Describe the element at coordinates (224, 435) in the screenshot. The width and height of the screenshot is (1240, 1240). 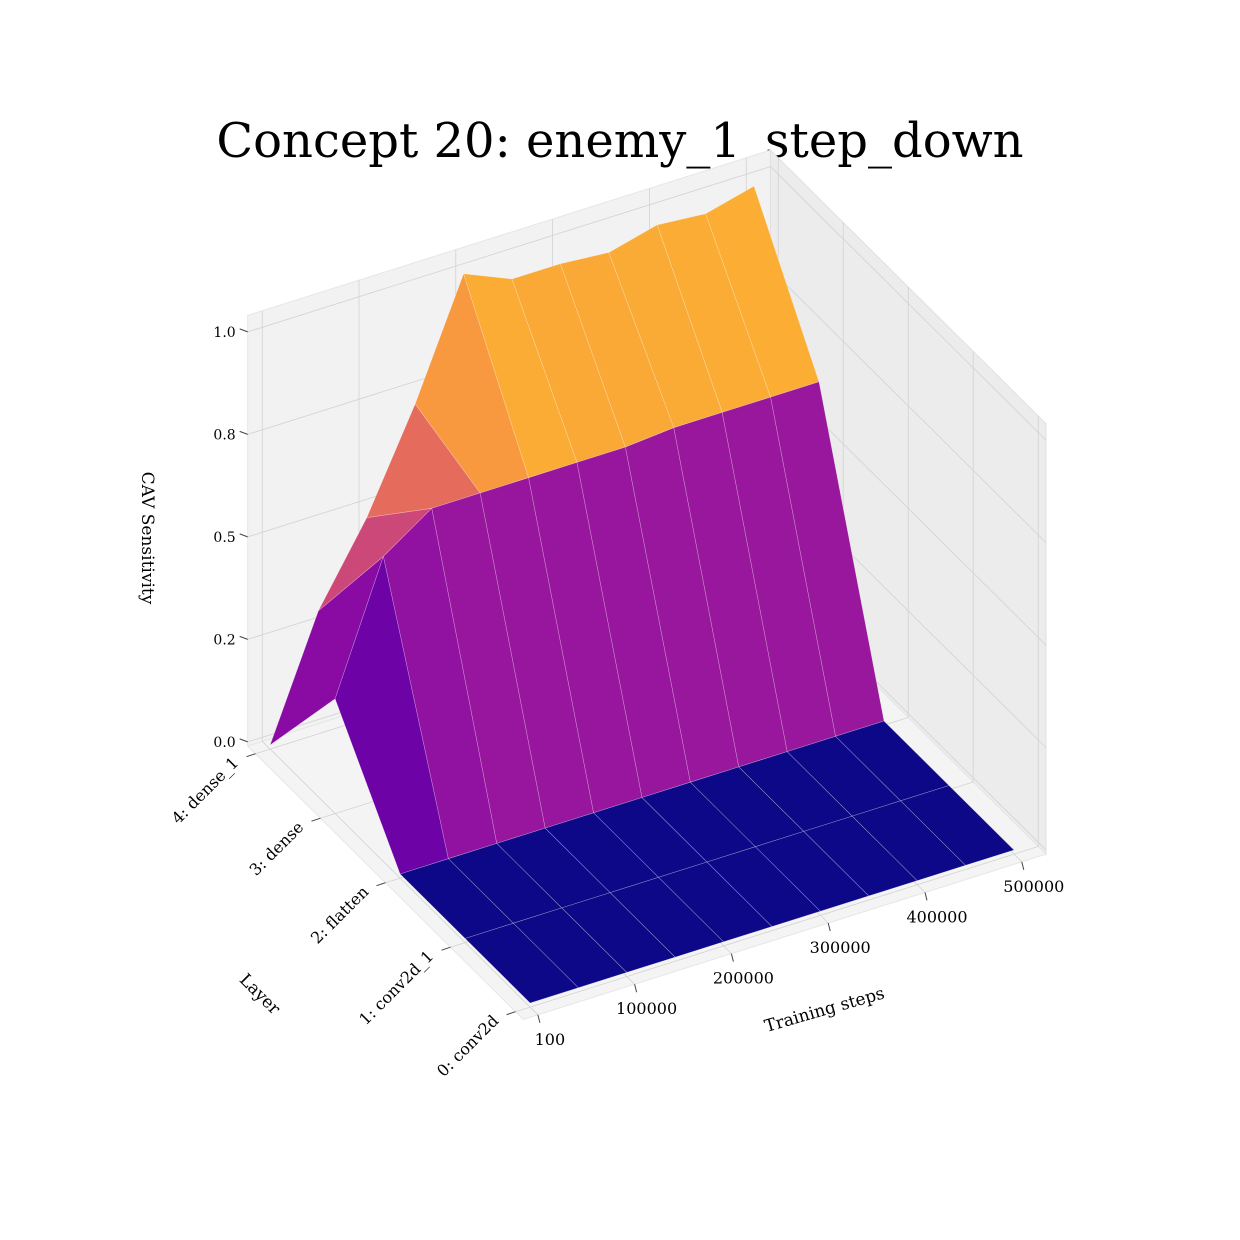
I see `z-tick-label: 0.8` at that location.